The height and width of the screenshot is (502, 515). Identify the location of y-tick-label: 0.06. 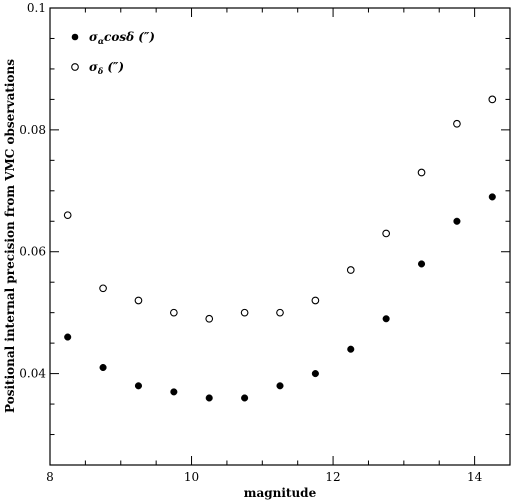
(32, 252).